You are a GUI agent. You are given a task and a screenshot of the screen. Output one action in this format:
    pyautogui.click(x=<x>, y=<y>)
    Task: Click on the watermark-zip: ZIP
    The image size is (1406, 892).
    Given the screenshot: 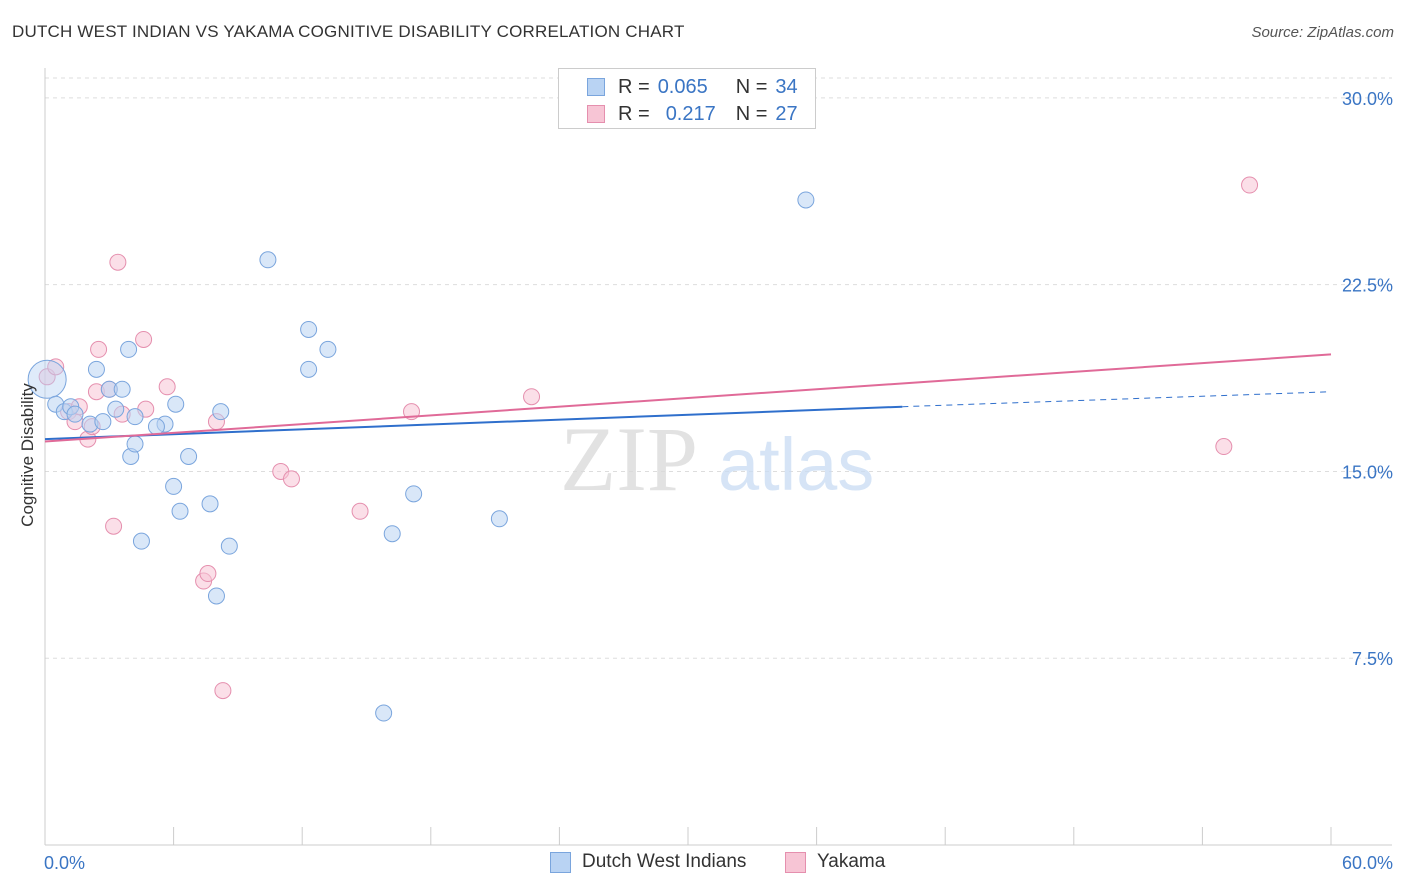 What is the action you would take?
    pyautogui.click(x=629, y=459)
    